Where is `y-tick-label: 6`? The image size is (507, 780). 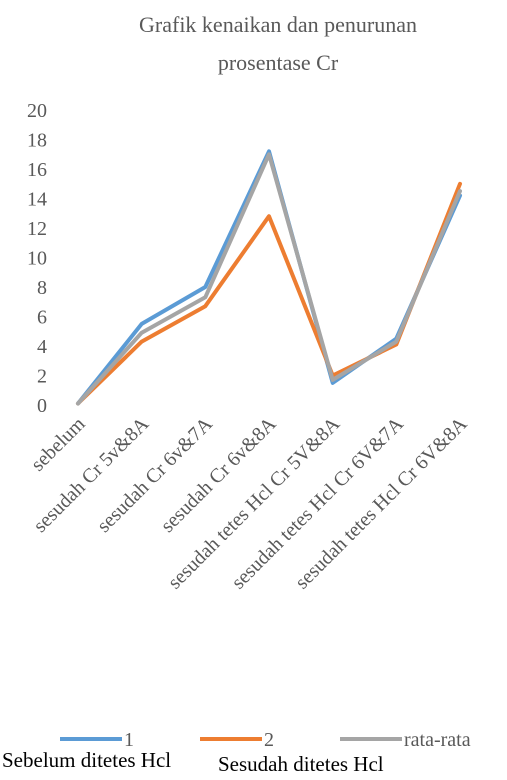 y-tick-label: 6 is located at coordinates (42, 318).